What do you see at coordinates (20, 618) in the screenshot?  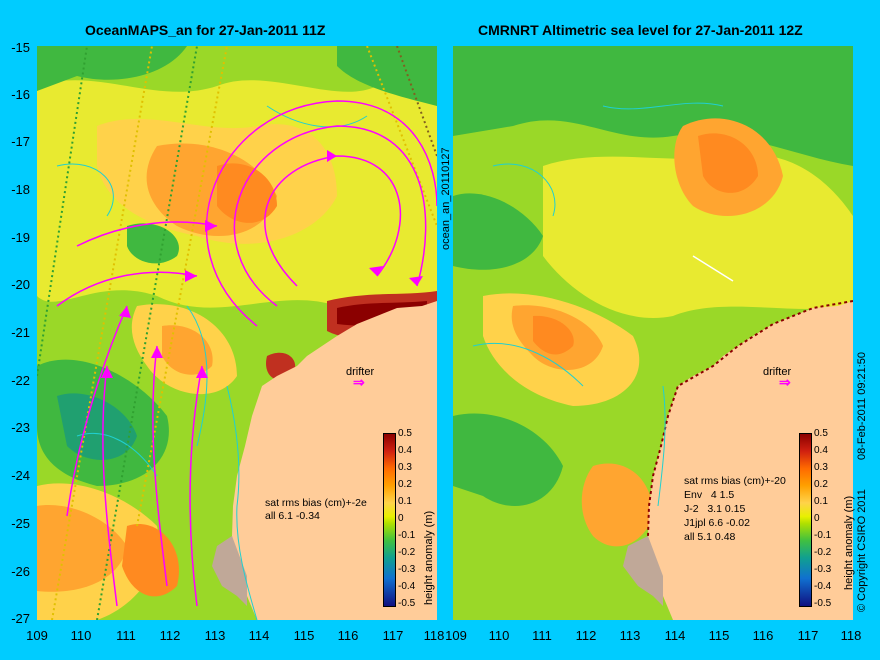 I see `lat-tick: -27` at bounding box center [20, 618].